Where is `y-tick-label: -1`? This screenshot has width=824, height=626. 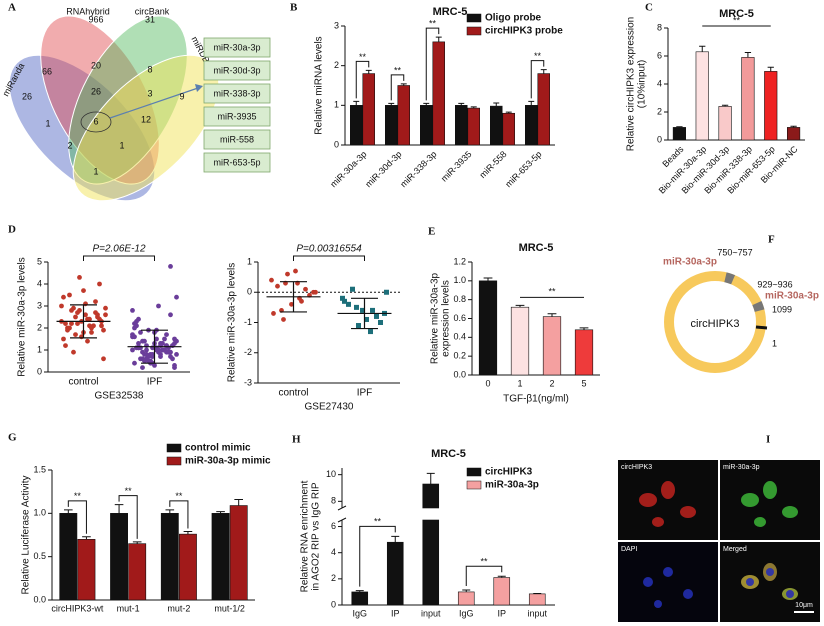
y-tick-label: -1 is located at coordinates (248, 322).